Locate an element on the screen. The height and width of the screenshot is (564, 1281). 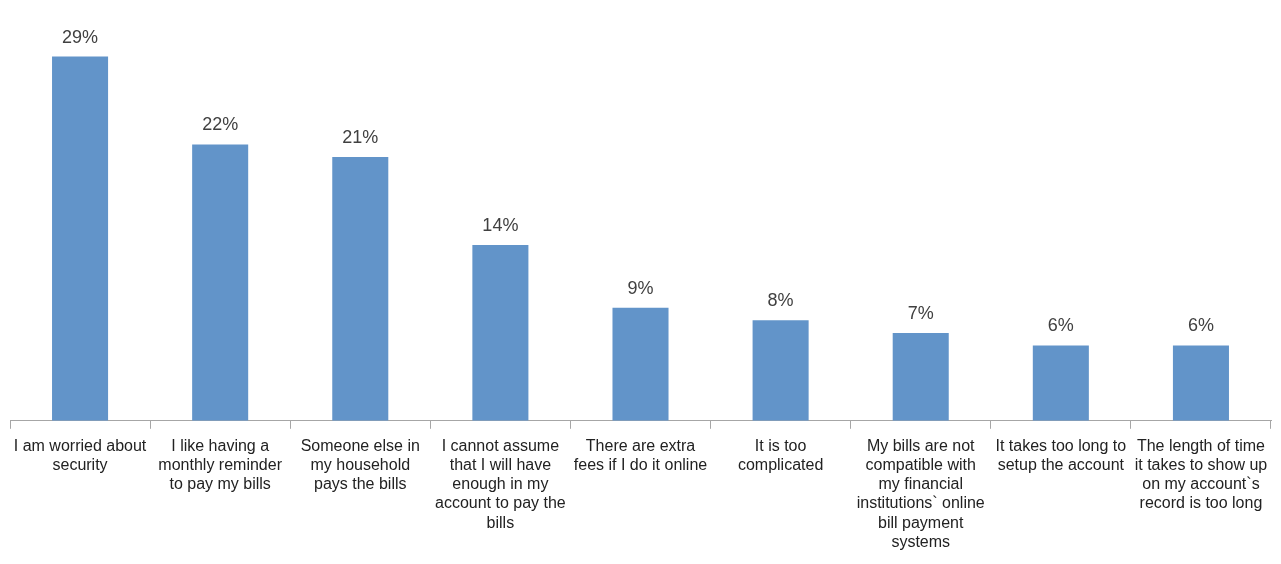
data-label: 21% is located at coordinates (360, 137).